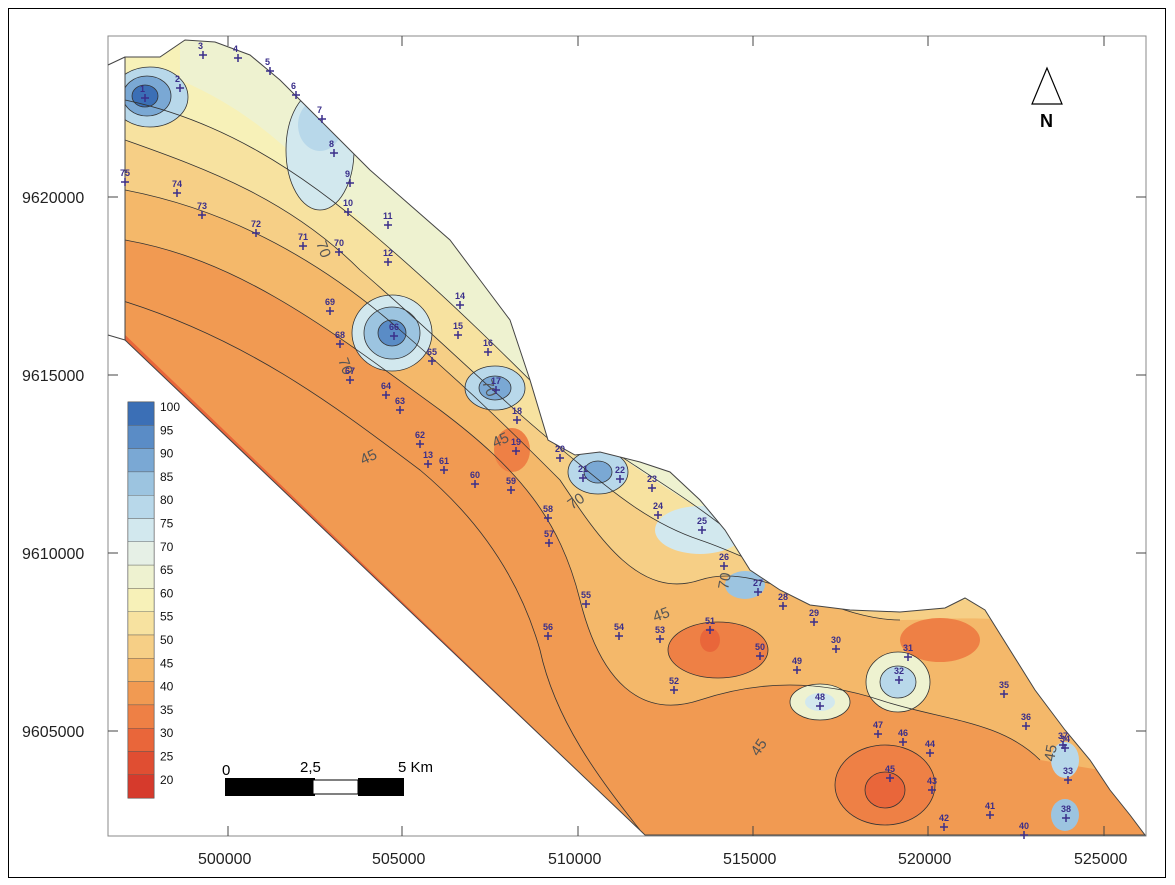  I want to click on sample-point: 10, so click(348, 207).